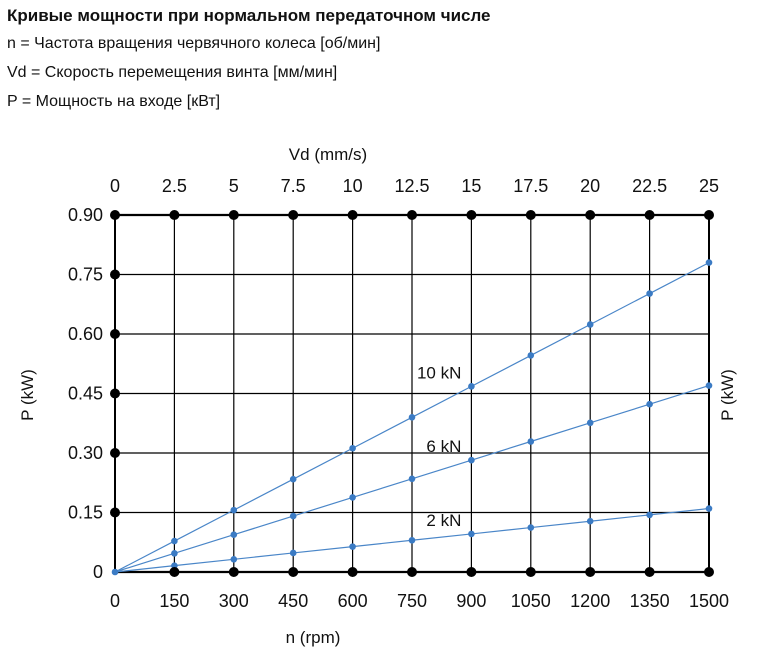 This screenshot has width=774, height=661. What do you see at coordinates (443, 520) in the screenshot?
I see `series-label: 2 kN` at bounding box center [443, 520].